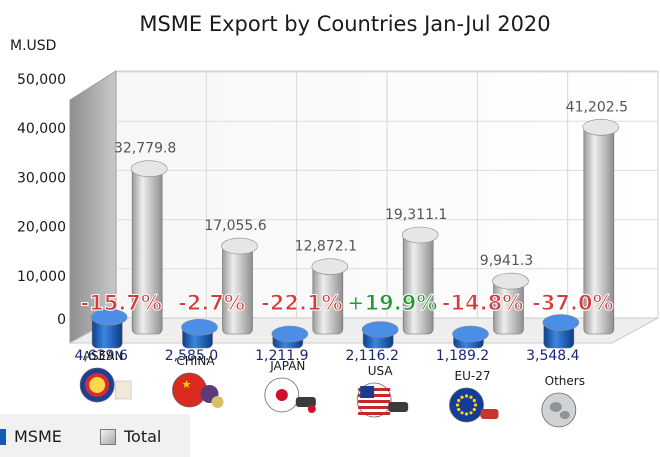 This screenshot has height=457, width=660. Describe the element at coordinates (392, 303) in the screenshot. I see `growth-annotation: +19.9%` at that location.